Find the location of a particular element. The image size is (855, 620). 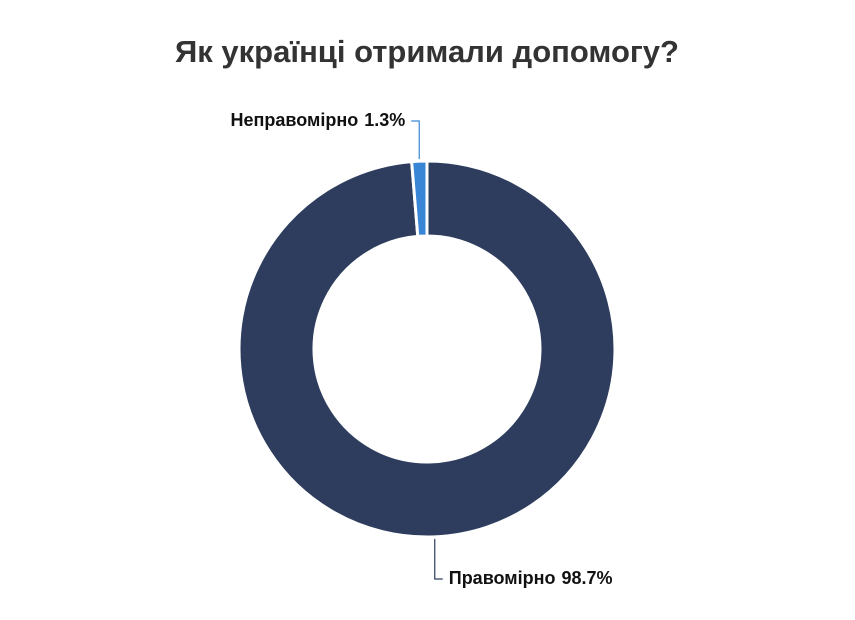

value-label: 98.7% is located at coordinates (586, 578).